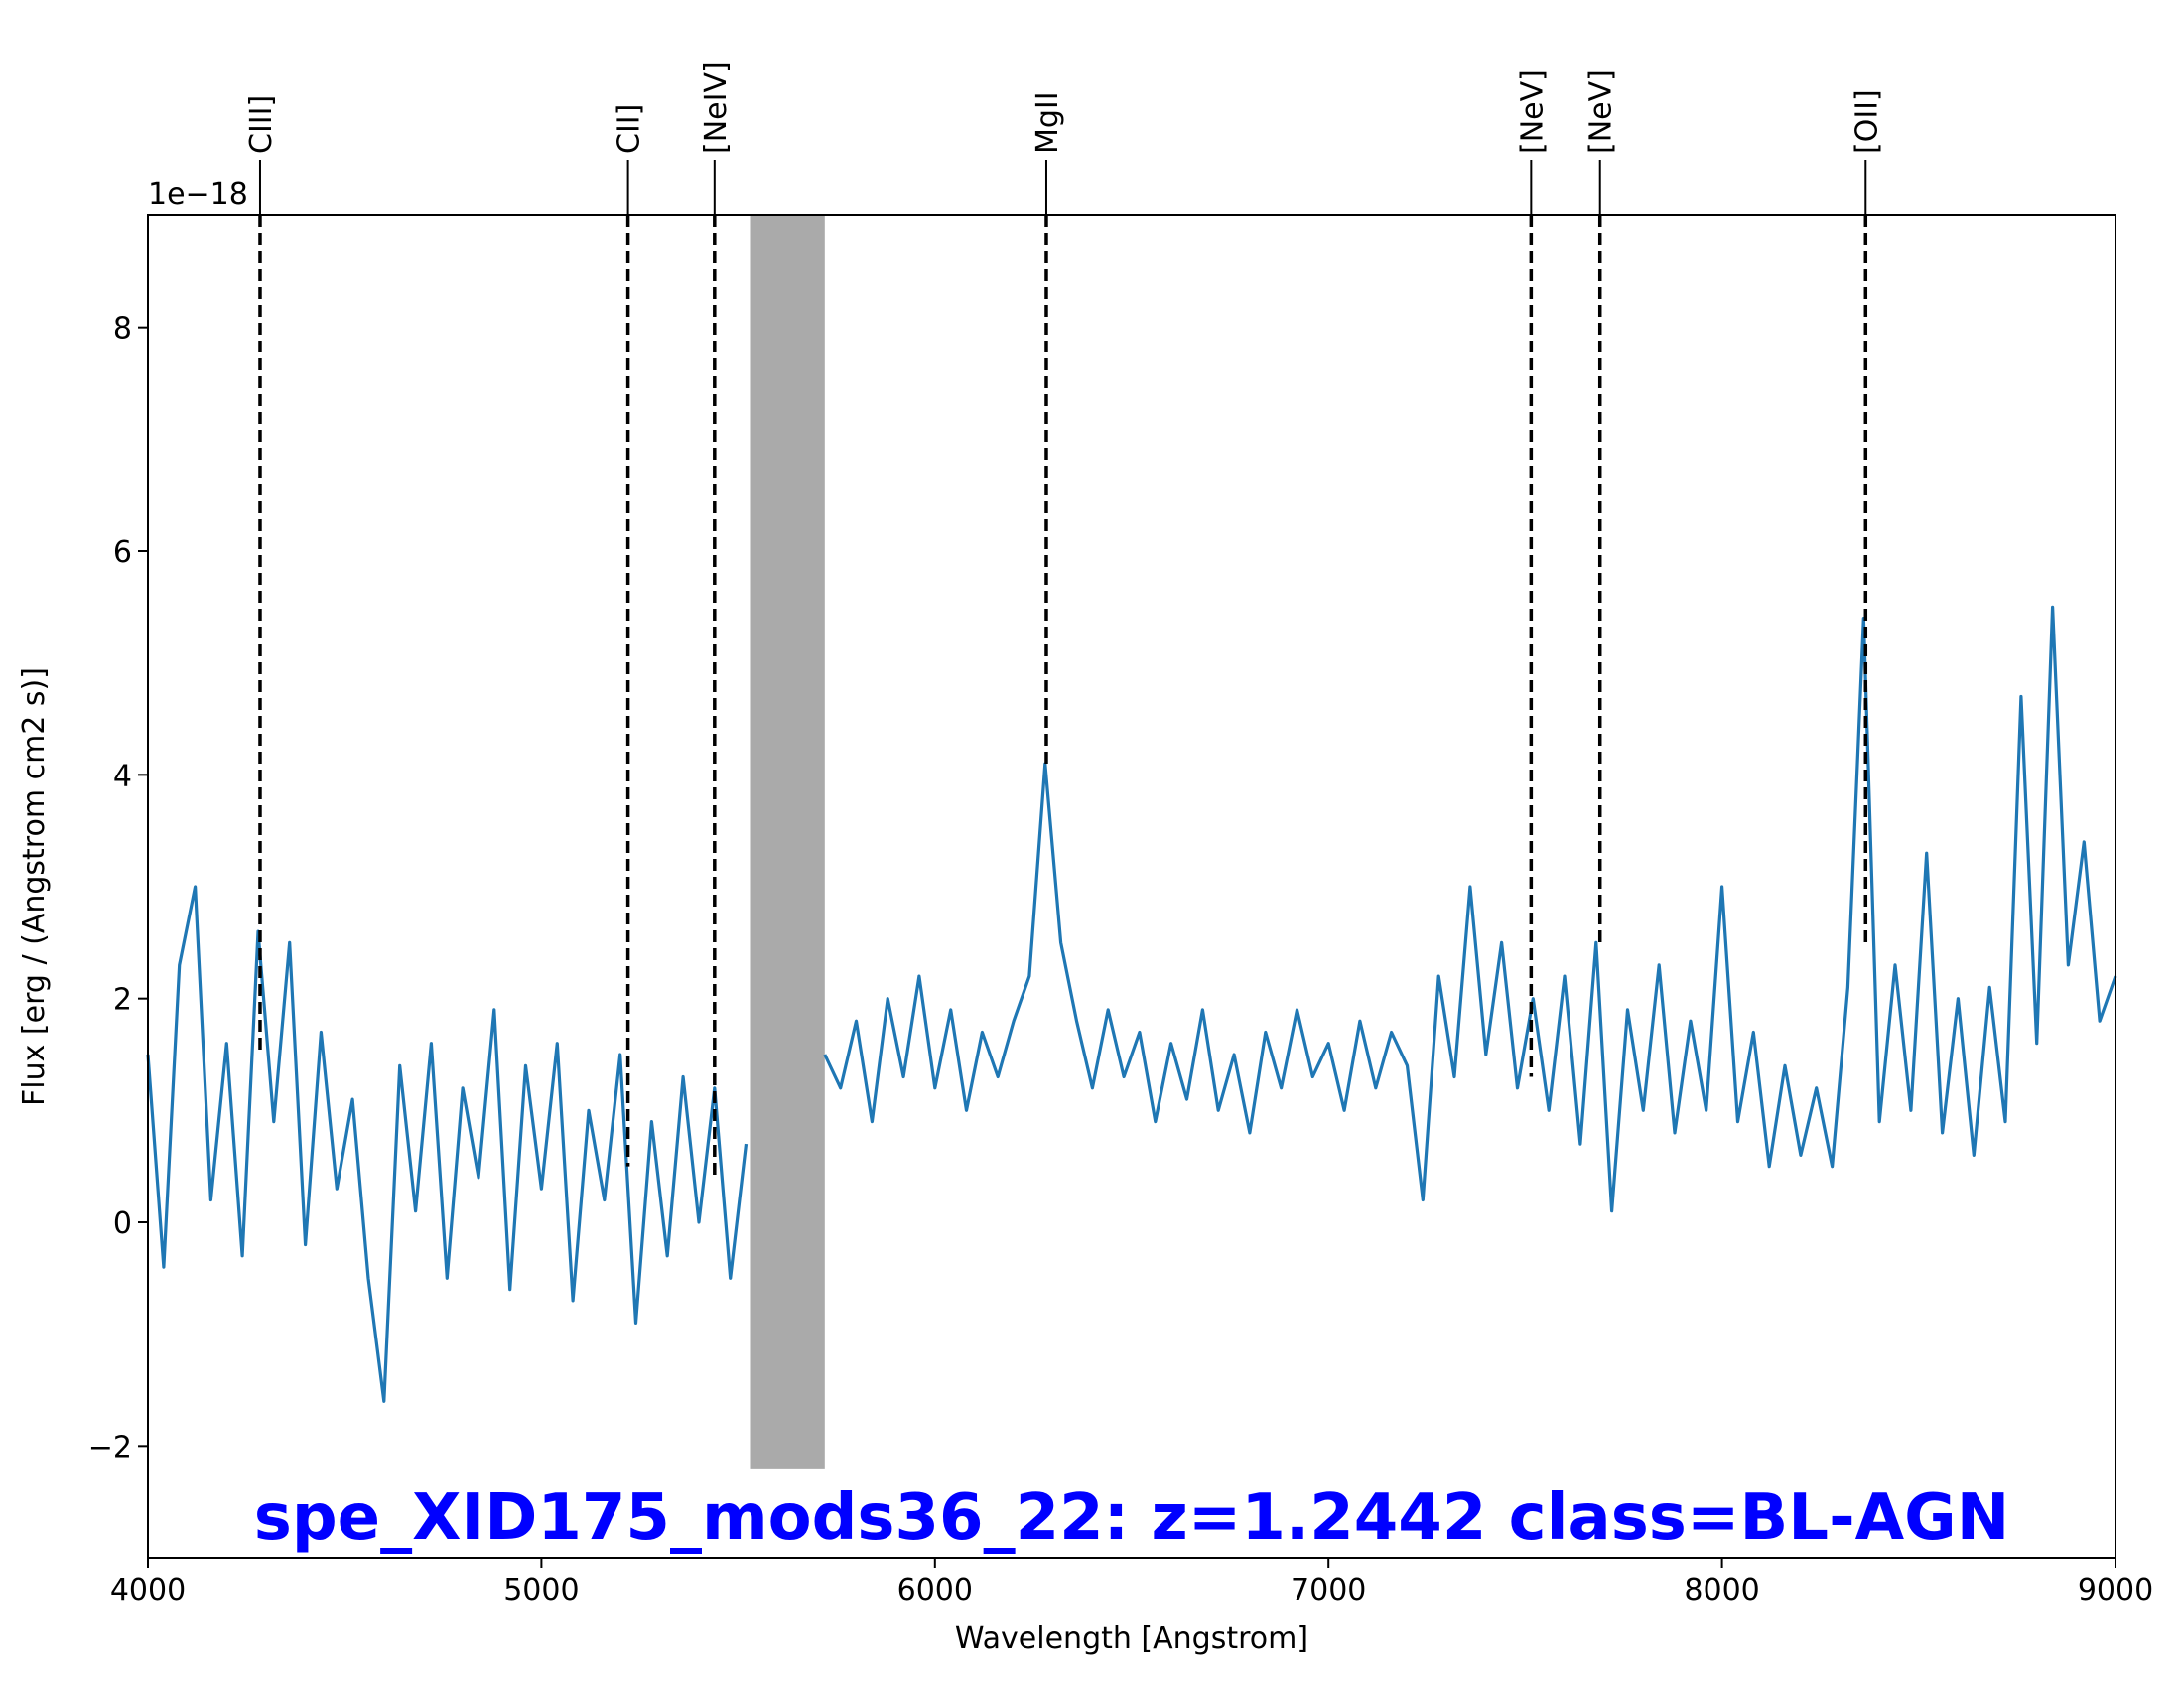  Describe the element at coordinates (34, 887) in the screenshot. I see `y-axis-label: Flux [erg / (Angstrom cm2 s)]` at that location.